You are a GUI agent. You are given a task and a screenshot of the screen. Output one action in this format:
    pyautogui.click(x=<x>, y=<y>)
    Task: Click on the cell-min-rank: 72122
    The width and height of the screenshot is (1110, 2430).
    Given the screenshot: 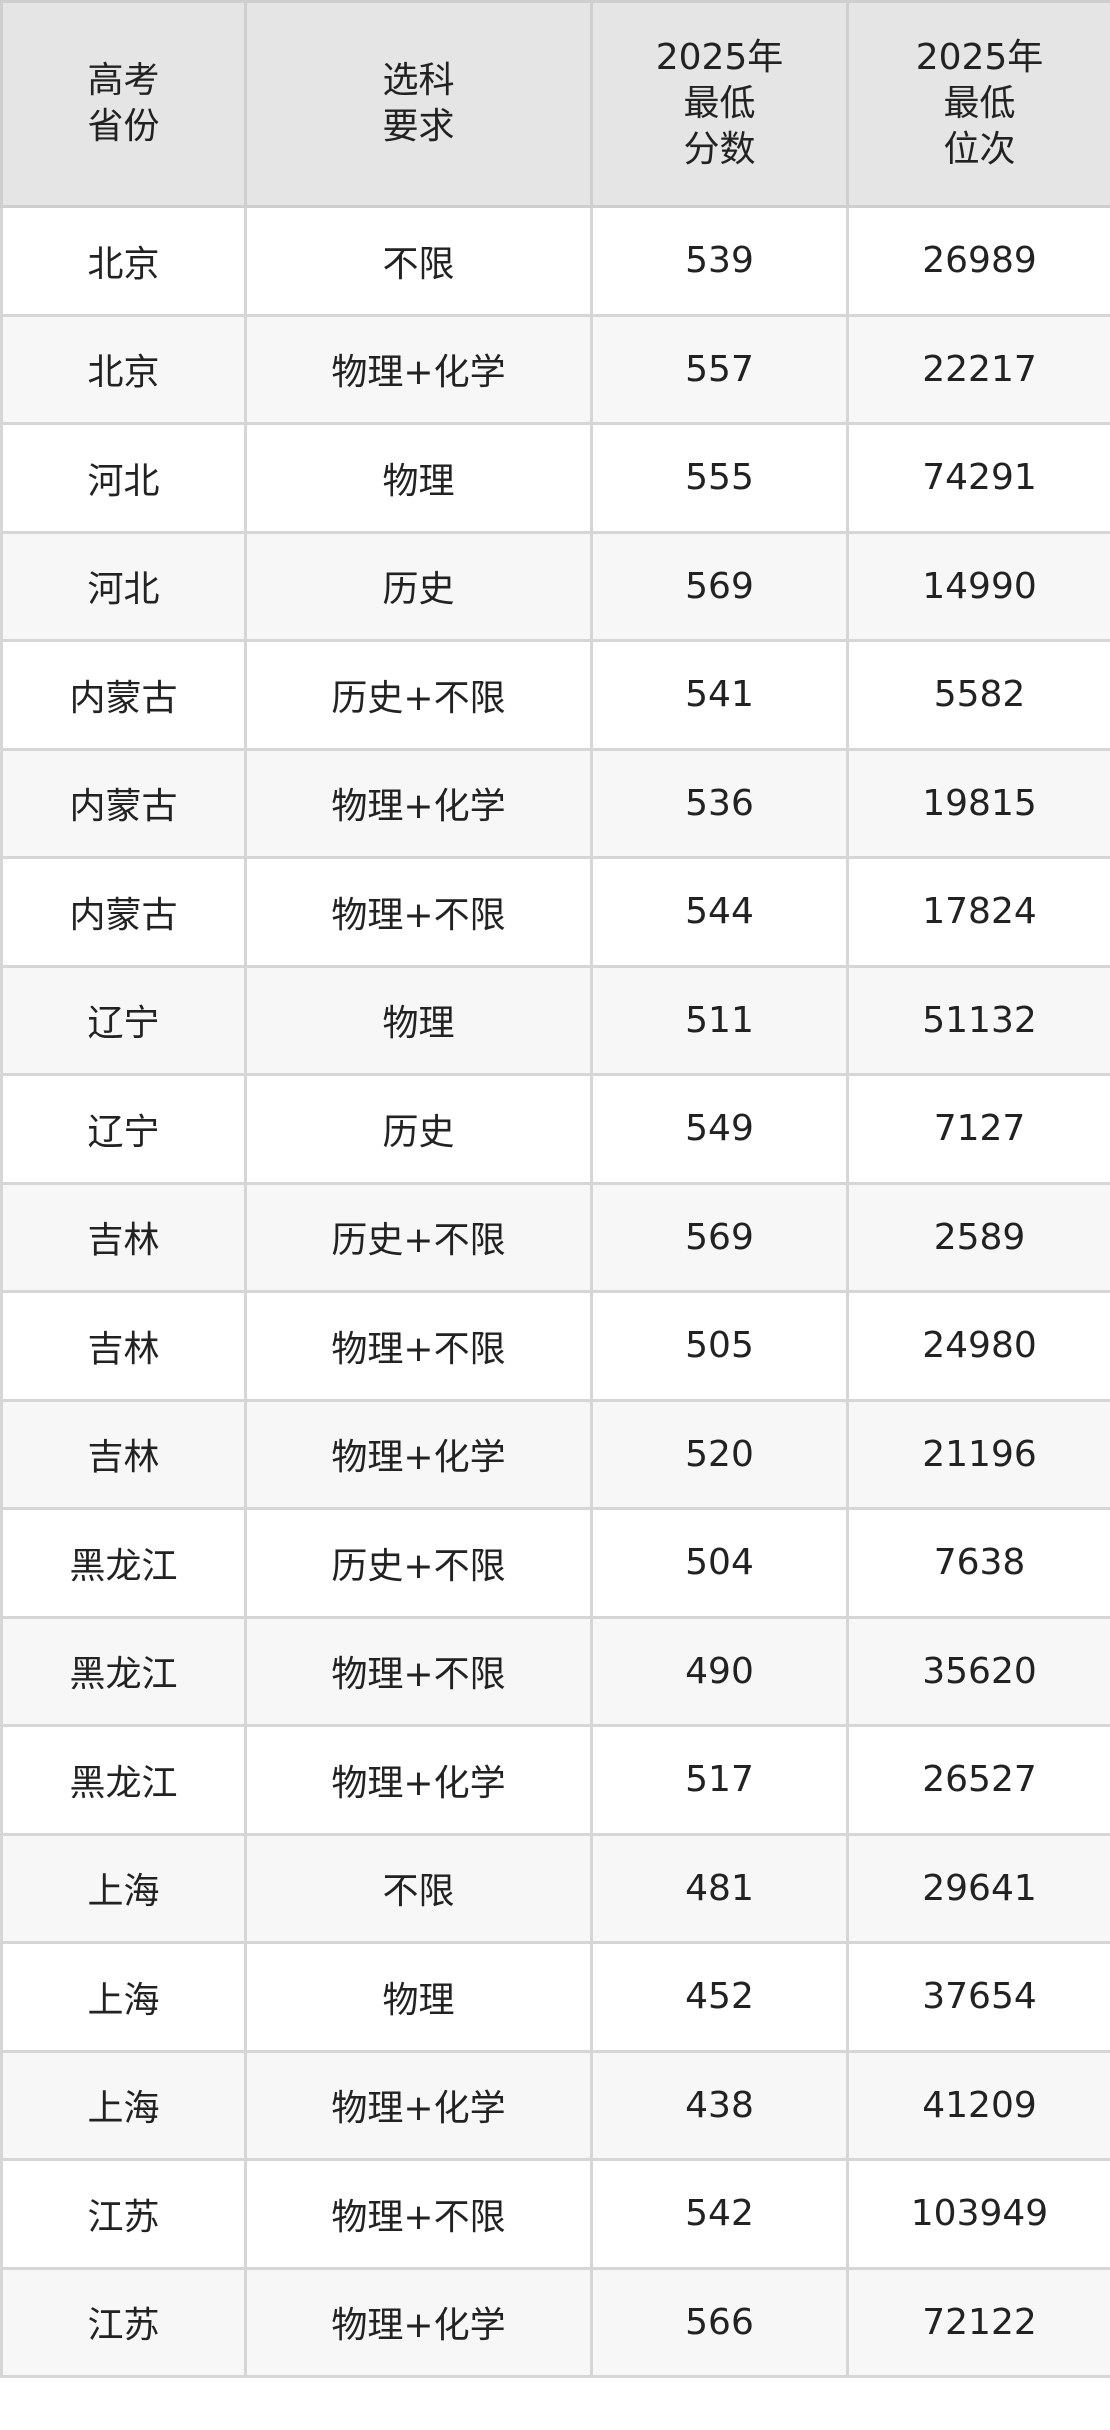 What is the action you would take?
    pyautogui.click(x=978, y=2322)
    